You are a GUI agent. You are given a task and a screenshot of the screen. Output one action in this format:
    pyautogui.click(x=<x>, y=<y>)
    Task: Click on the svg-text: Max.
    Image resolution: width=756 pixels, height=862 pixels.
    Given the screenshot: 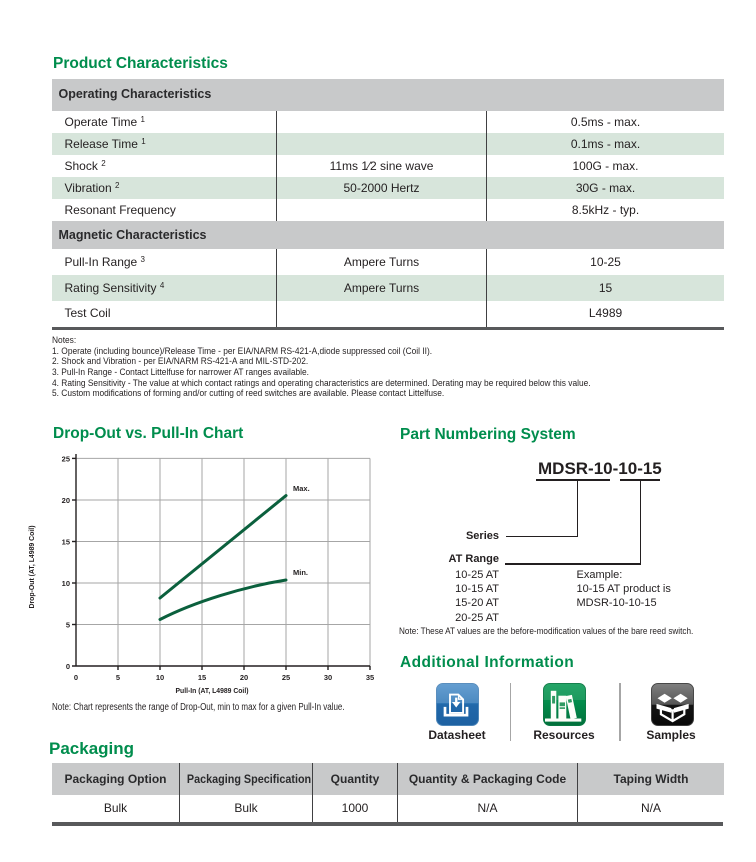 What is the action you would take?
    pyautogui.click(x=301, y=488)
    